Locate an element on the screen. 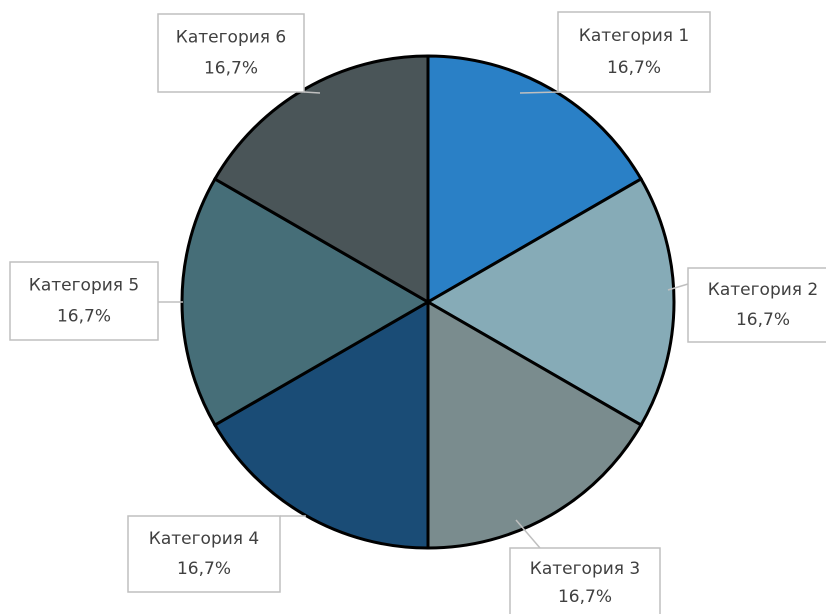 The image size is (826, 614). category-label: Категория 4 is located at coordinates (204, 539).